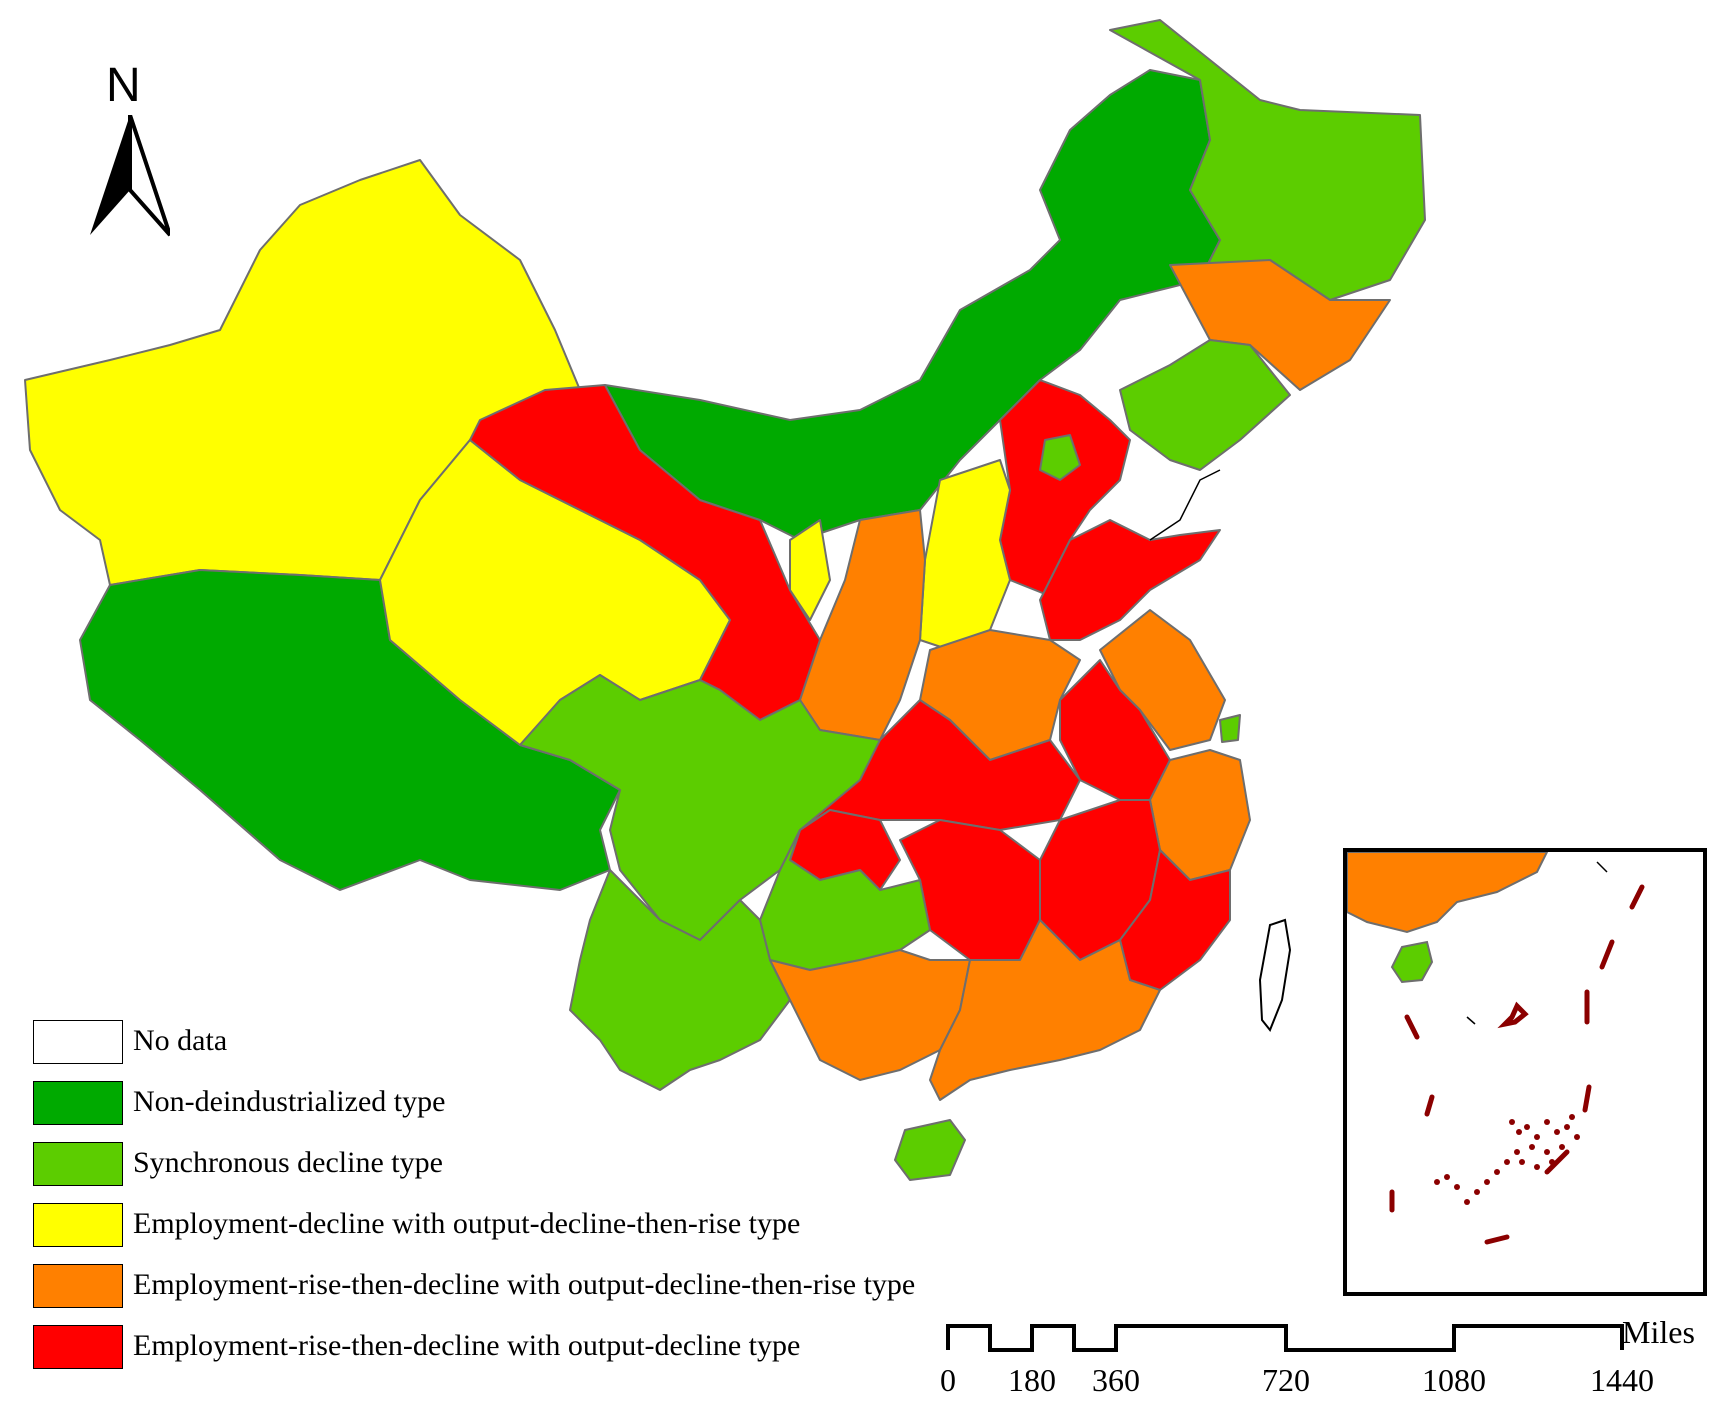  What do you see at coordinates (1447, 892) in the screenshot?
I see `inset-mainland` at bounding box center [1447, 892].